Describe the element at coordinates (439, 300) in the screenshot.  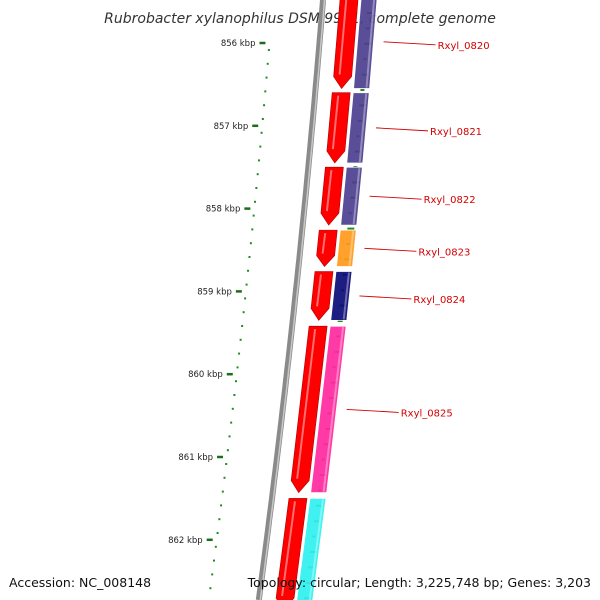
I see `gene-label: Rxyl_0824` at that location.